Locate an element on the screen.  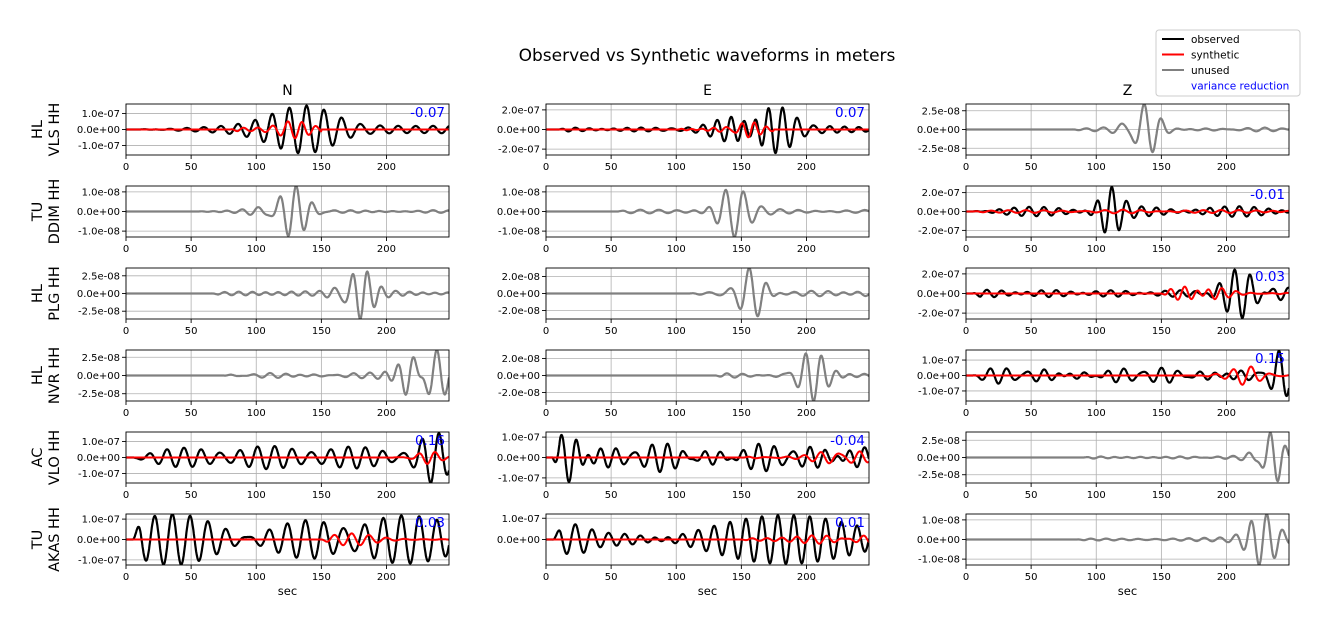
legend-label-synthetic: synthetic is located at coordinates (1215, 55).